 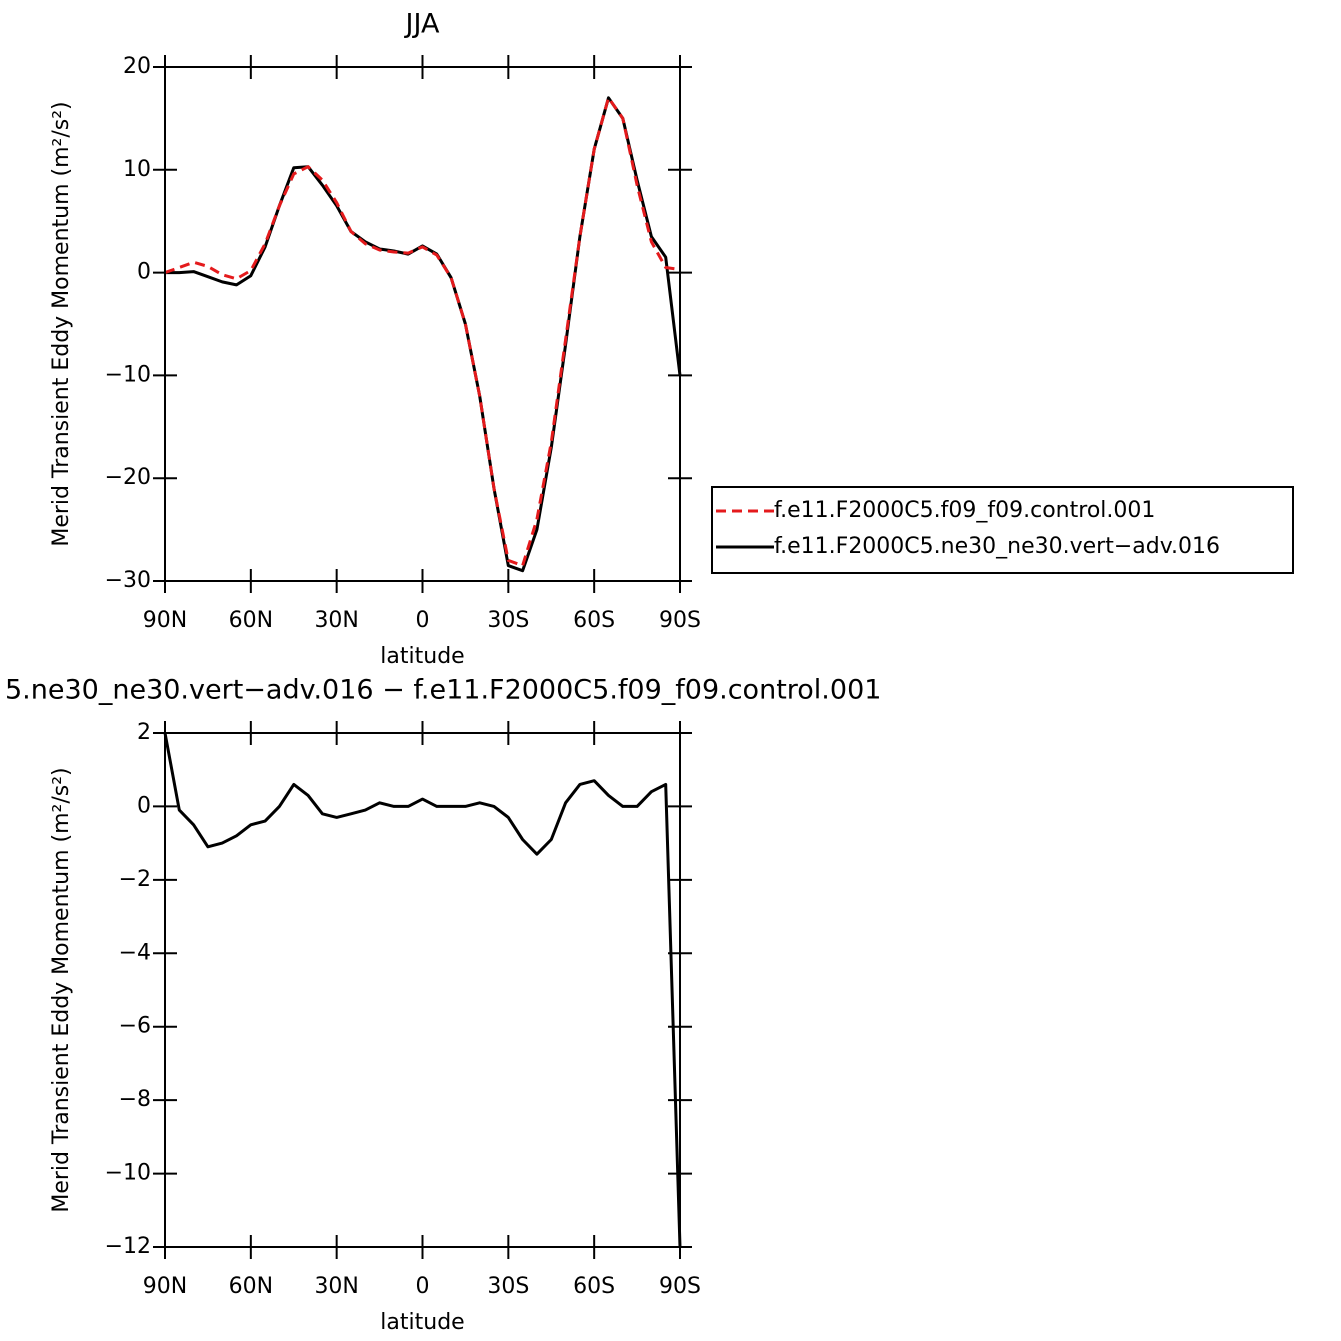 What do you see at coordinates (144, 732) in the screenshot?
I see `y-tick-label: 2` at bounding box center [144, 732].